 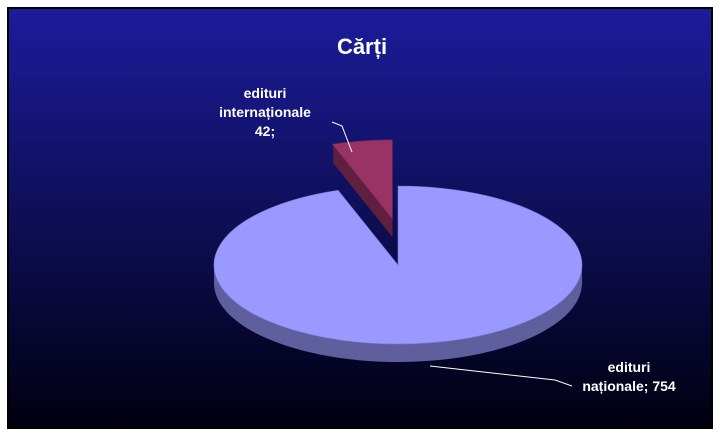 I want to click on data-label: edituri naționale; 754, so click(x=629, y=376).